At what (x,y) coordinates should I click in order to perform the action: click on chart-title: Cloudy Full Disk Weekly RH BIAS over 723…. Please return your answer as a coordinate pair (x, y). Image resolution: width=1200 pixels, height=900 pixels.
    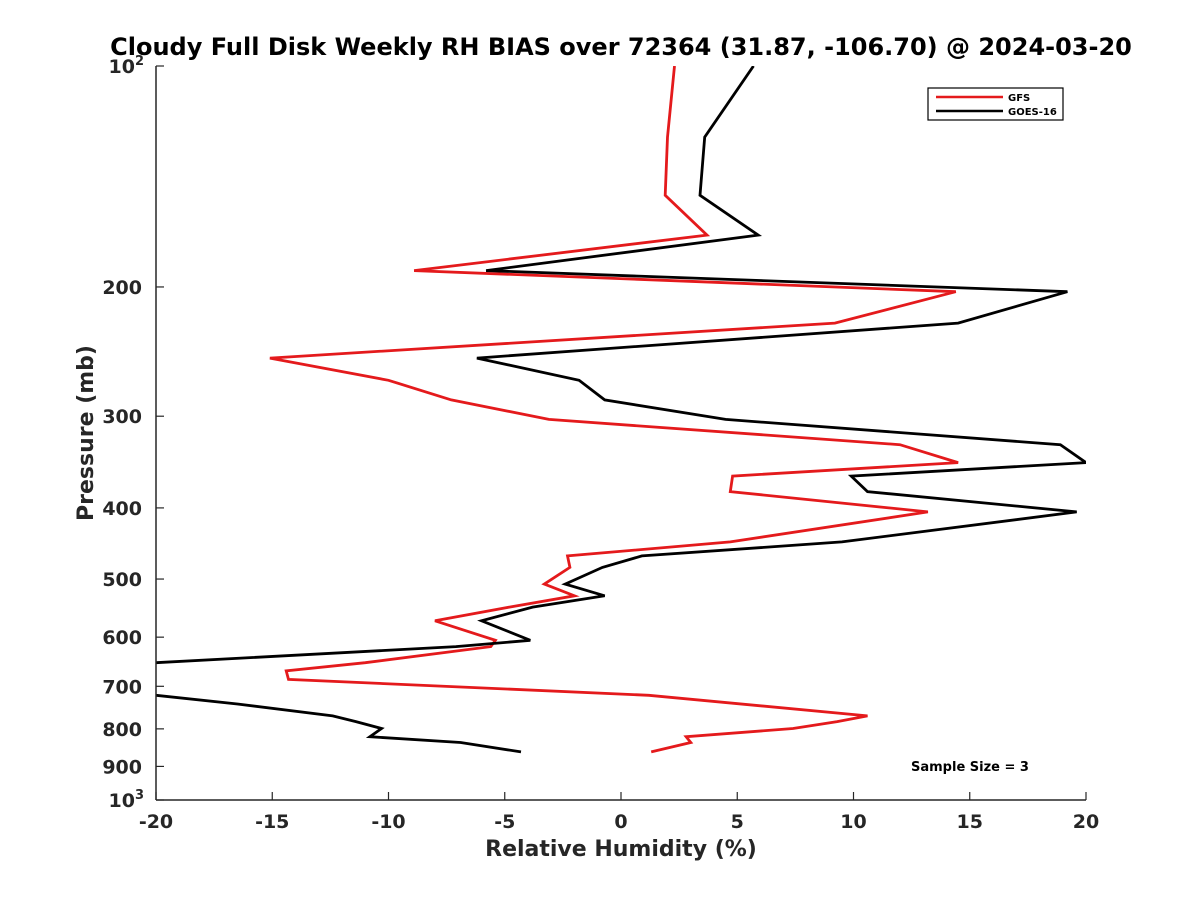
    Looking at the image, I should click on (621, 47).